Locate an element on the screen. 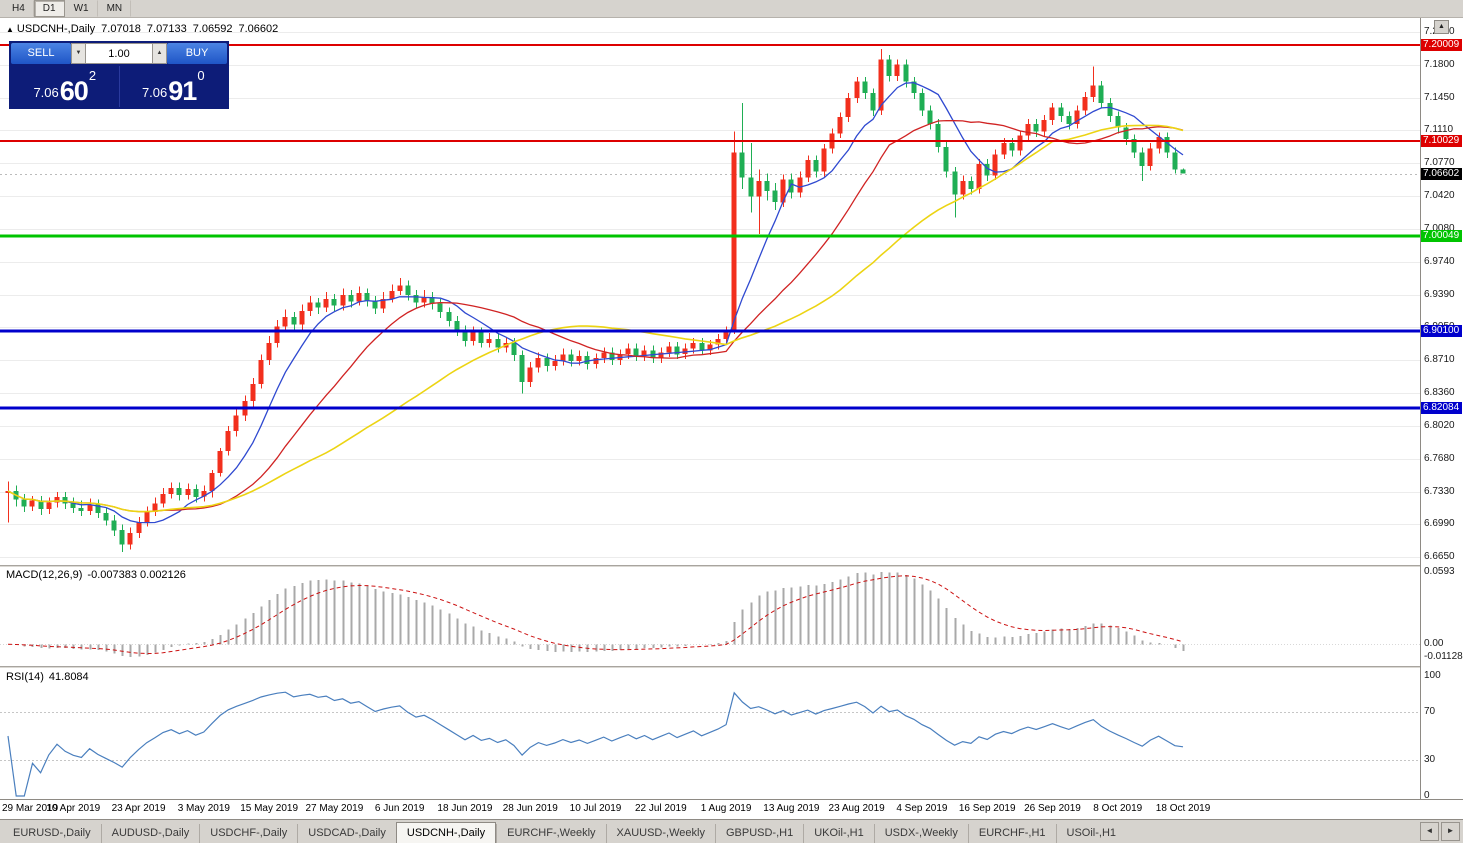  date-label: 1 Aug 2019 is located at coordinates (726, 808).